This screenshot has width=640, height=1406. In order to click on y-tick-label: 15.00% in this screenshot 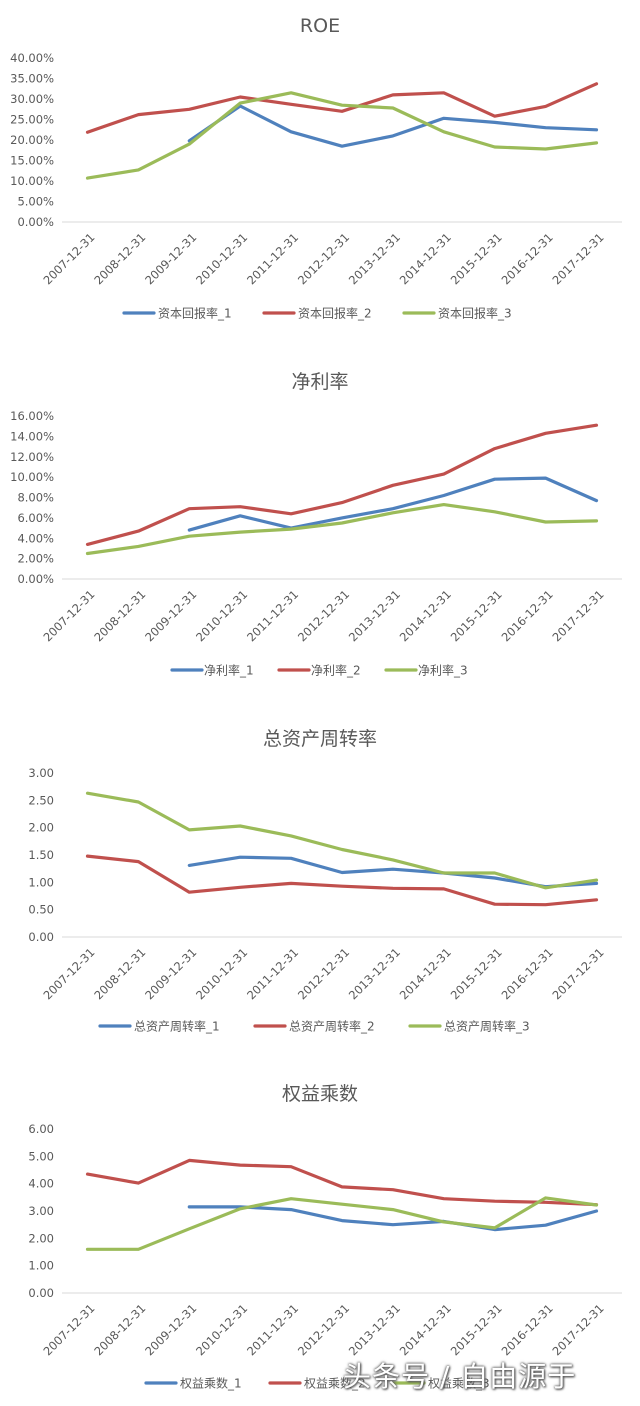, I will do `click(32, 161)`.